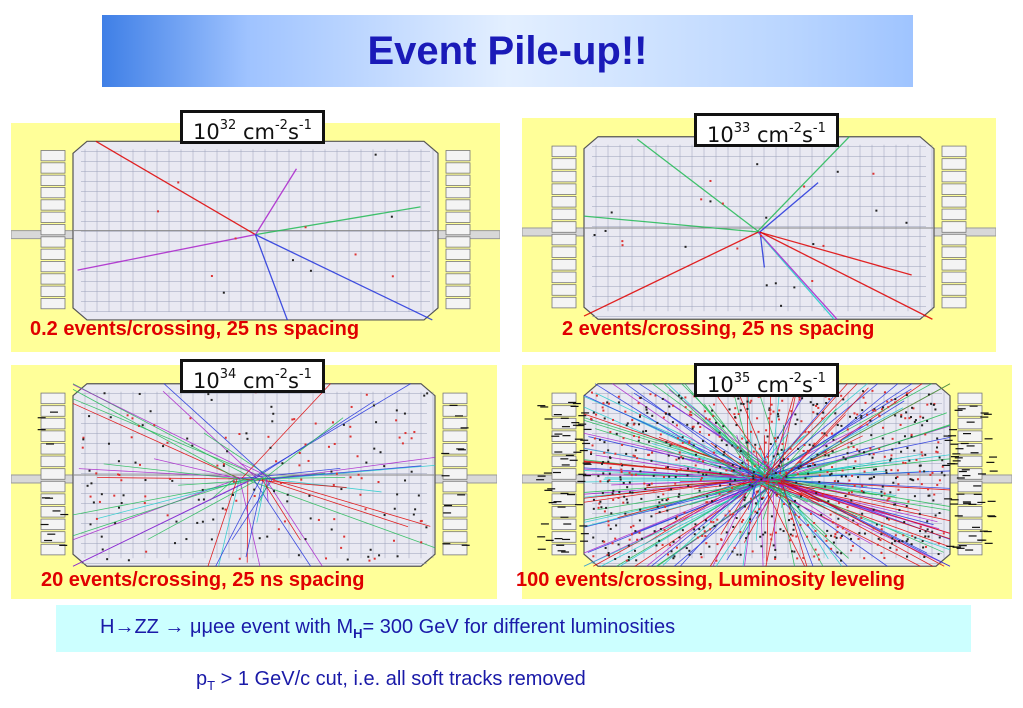 This screenshot has height=708, width=1023. What do you see at coordinates (766, 380) in the screenshot?
I see `luminosity-label-4: 1035 cm-2s-1` at bounding box center [766, 380].